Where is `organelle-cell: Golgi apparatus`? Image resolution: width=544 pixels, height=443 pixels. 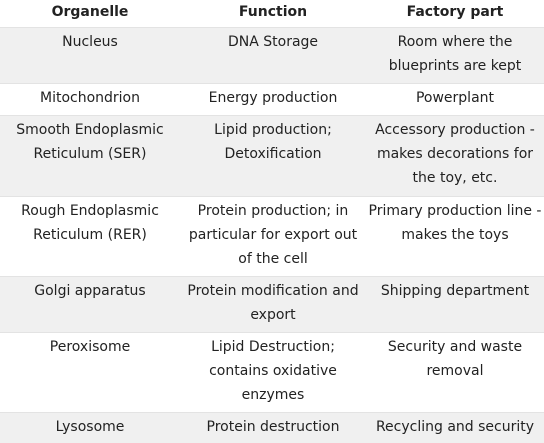 organelle-cell: Golgi apparatus is located at coordinates (90, 305).